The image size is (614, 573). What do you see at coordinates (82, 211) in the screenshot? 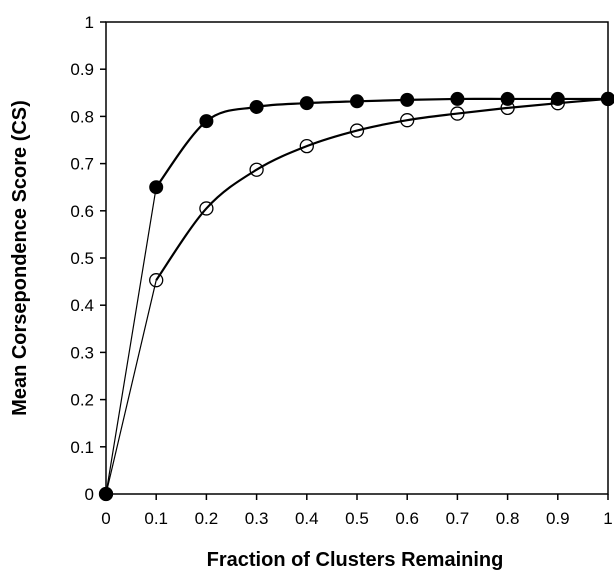
I see `y-tick-label: 0.6` at bounding box center [82, 211].